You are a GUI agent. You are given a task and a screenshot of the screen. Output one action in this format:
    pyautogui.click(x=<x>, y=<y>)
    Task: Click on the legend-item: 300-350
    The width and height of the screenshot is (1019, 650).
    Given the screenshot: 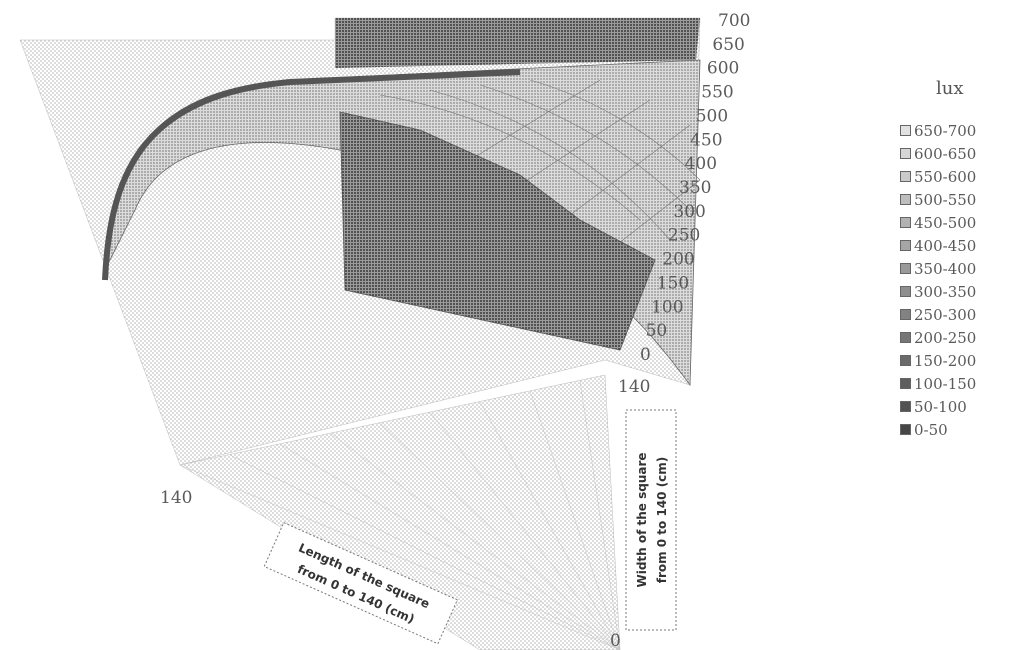 What is the action you would take?
    pyautogui.click(x=955, y=291)
    